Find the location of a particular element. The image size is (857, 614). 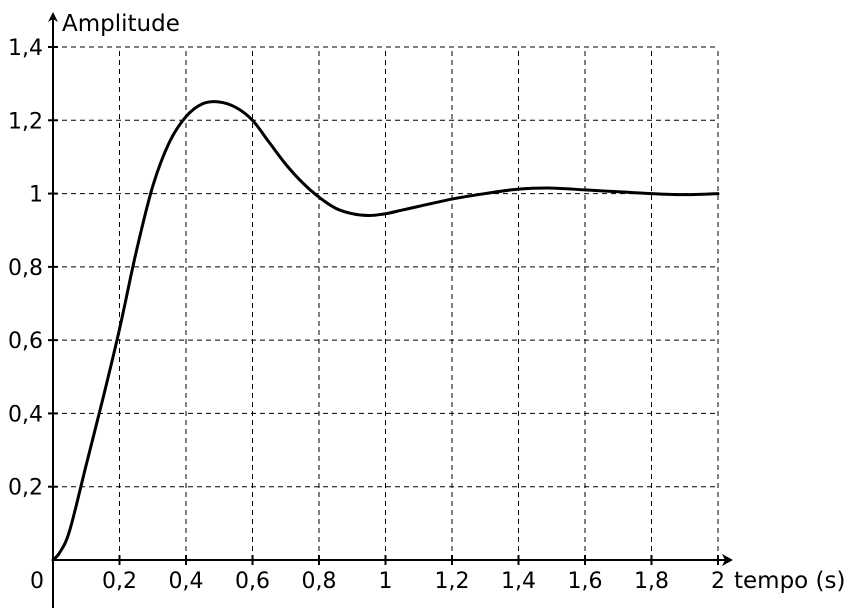

x-tick-label-8: 1,6 is located at coordinates (585, 581).